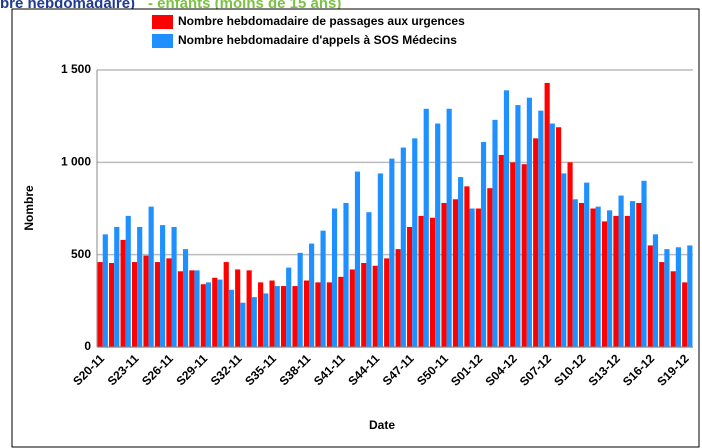 Image resolution: width=702 pixels, height=448 pixels. Describe the element at coordinates (87, 346) in the screenshot. I see `y-tick-label: 0` at that location.